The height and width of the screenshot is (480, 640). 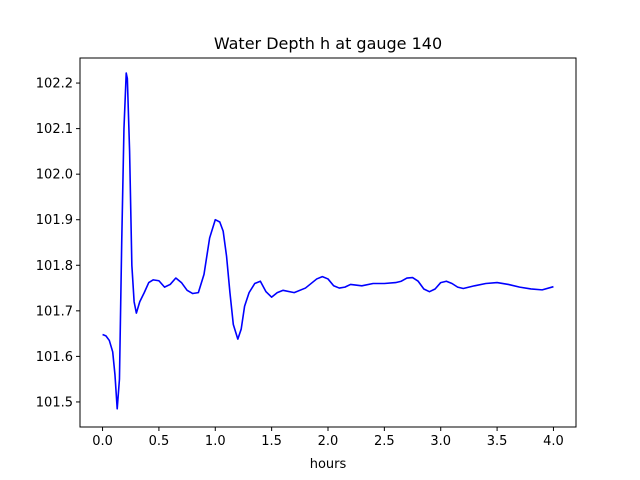 I want to click on x-tick-label: 3.0, so click(x=440, y=441).